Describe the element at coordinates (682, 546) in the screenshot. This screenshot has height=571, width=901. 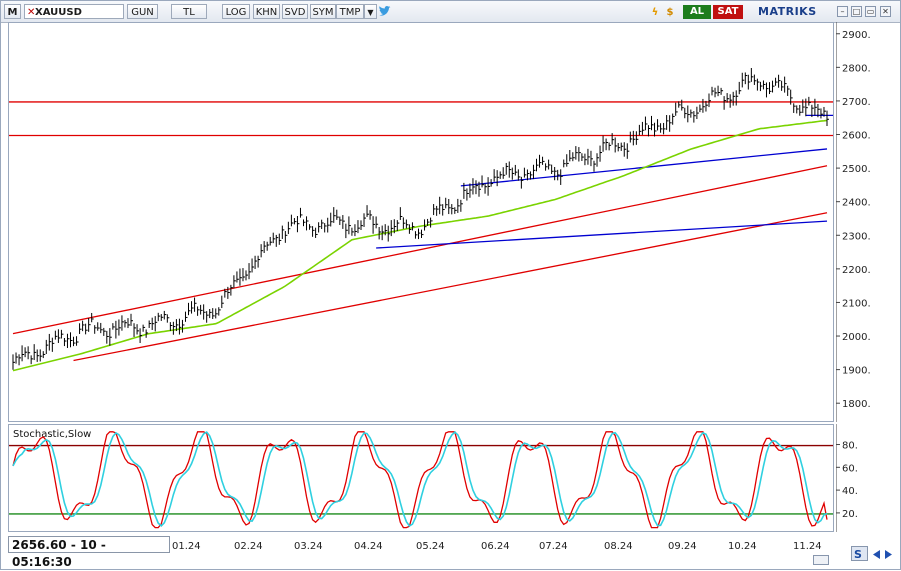
I see `time-label: 09.24` at that location.